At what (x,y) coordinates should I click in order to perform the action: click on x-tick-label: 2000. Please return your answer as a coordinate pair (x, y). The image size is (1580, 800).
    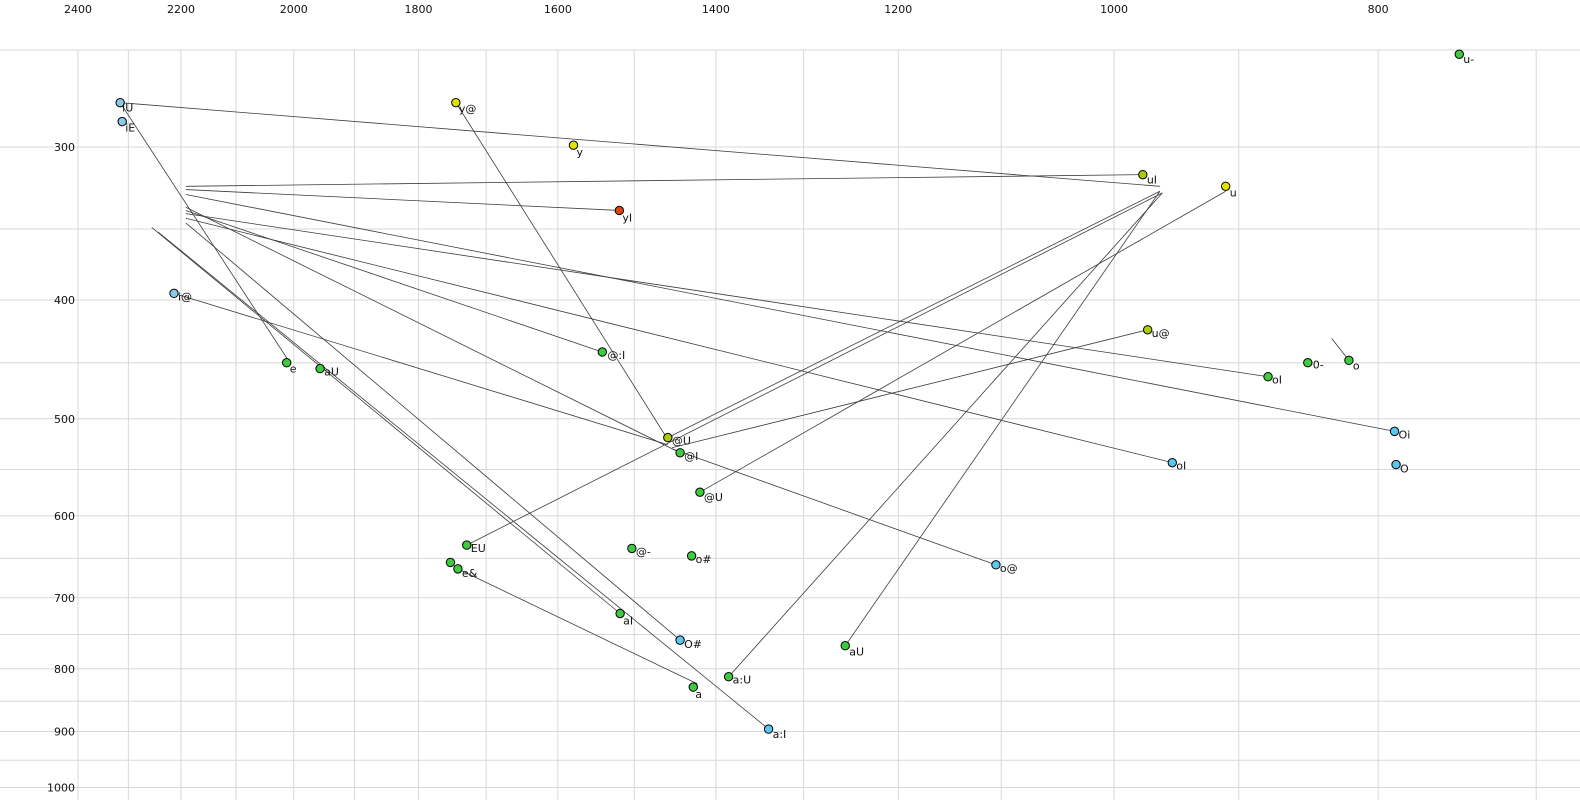
    Looking at the image, I should click on (294, 9).